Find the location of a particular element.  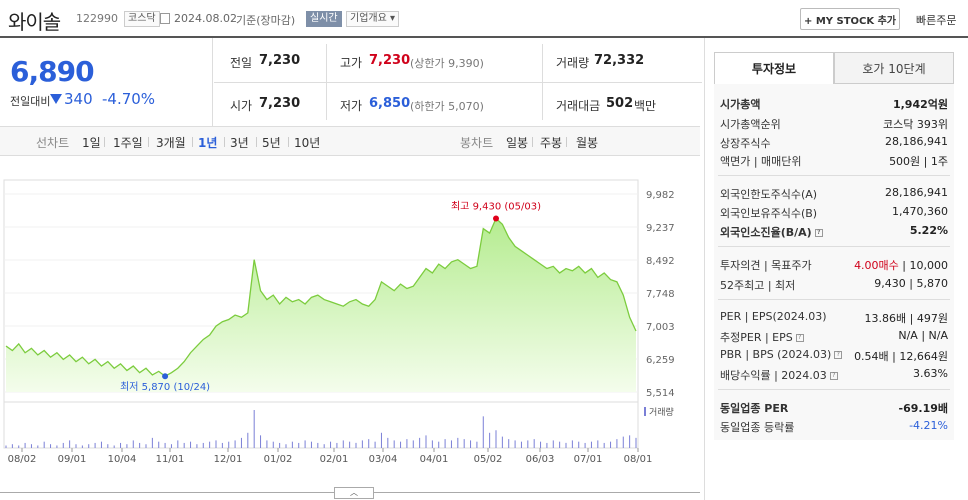

change-value: 340 is located at coordinates (78, 99).